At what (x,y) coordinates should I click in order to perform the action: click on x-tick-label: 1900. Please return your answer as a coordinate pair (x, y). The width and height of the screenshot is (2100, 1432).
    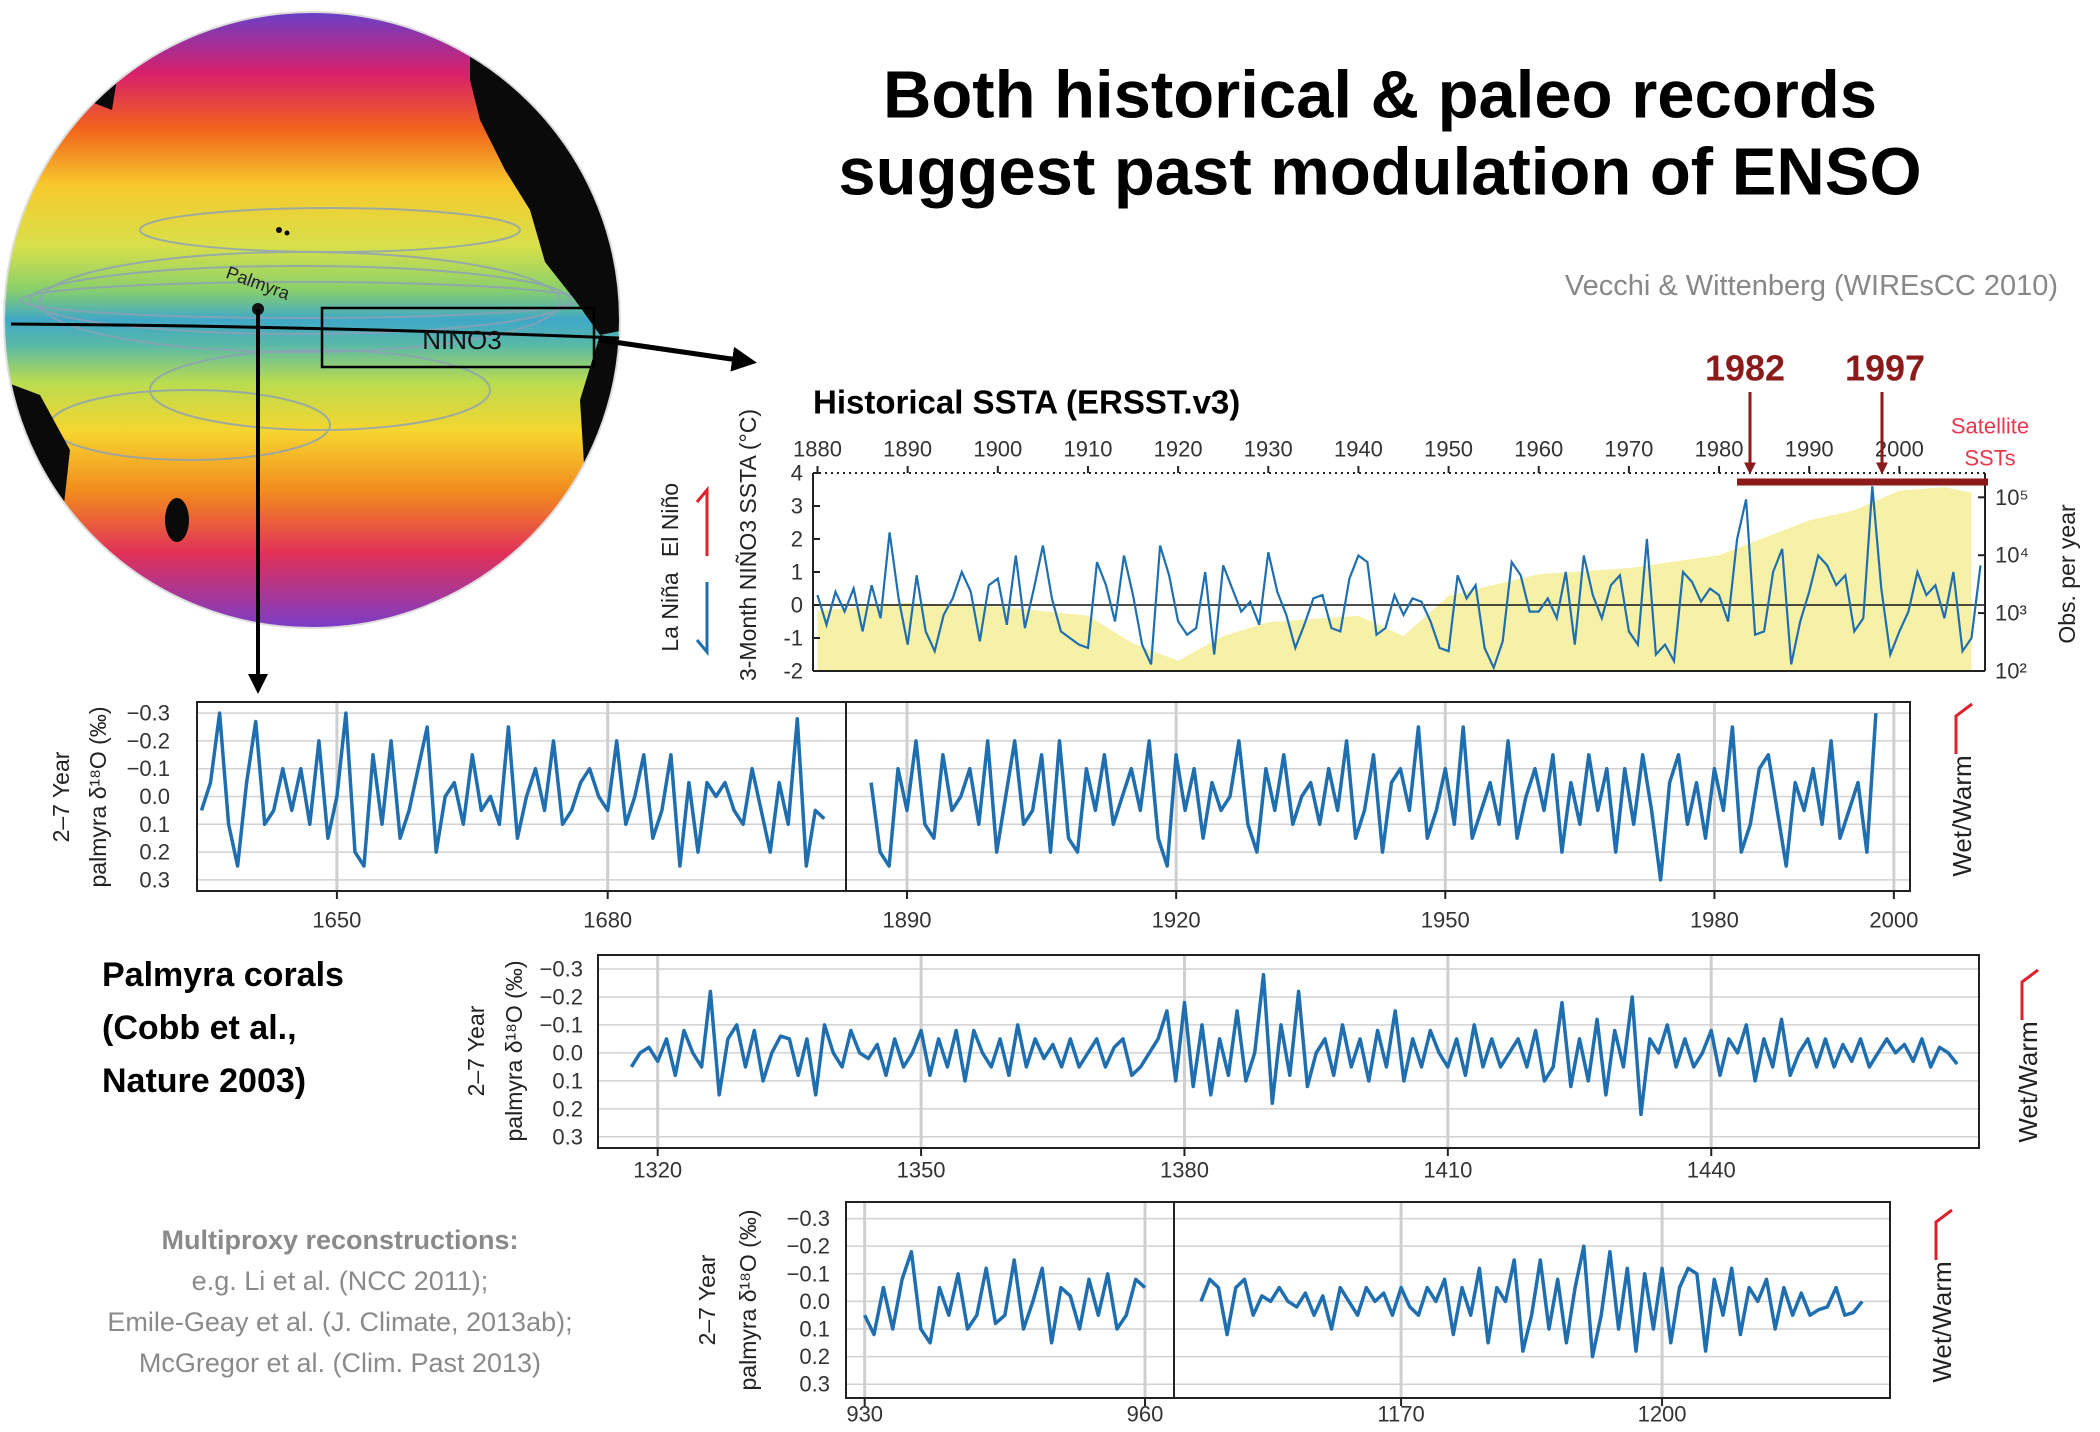
    Looking at the image, I should click on (997, 449).